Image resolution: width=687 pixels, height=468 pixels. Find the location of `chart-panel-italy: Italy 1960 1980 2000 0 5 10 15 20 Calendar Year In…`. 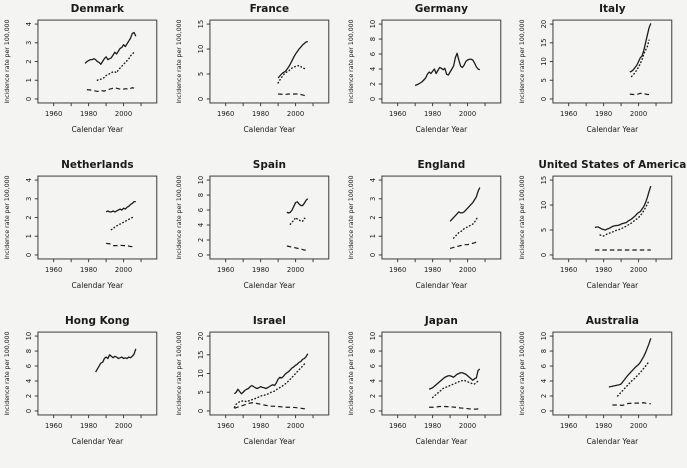

chart-panel-italy: Italy 1960 1980 2000 0 5 10 15 20 Calendar Year In… is located at coordinates (601, 78).